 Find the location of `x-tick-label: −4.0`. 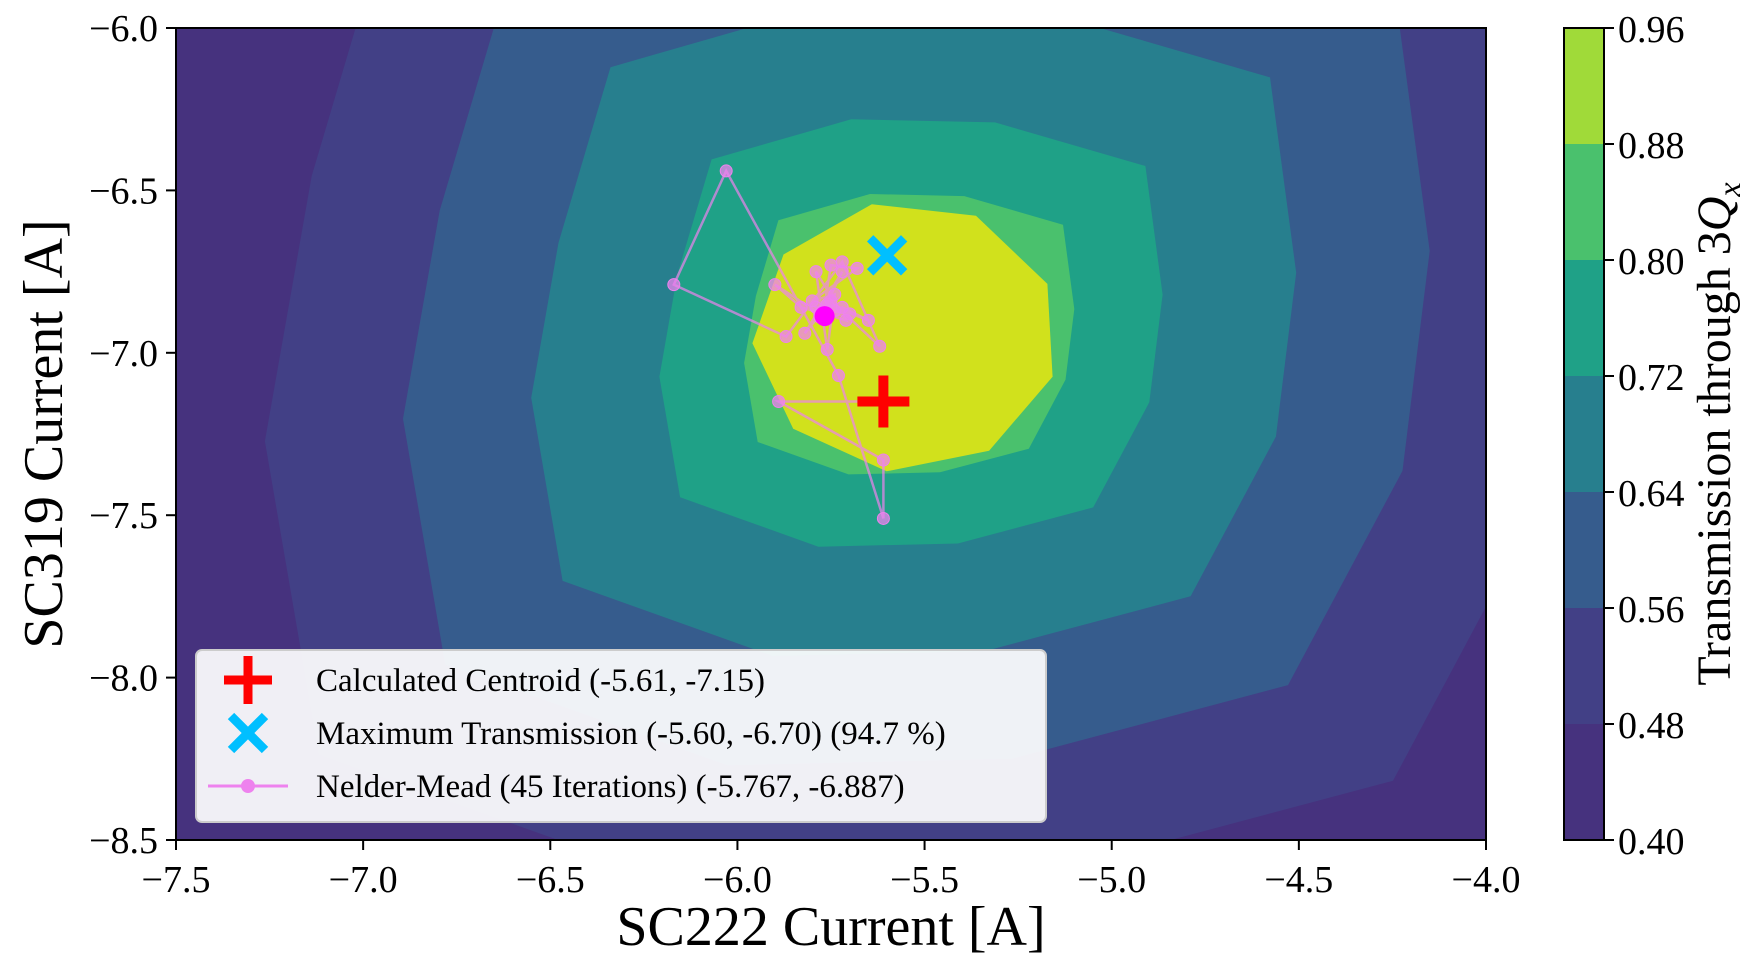

x-tick-label: −4.0 is located at coordinates (1486, 880).